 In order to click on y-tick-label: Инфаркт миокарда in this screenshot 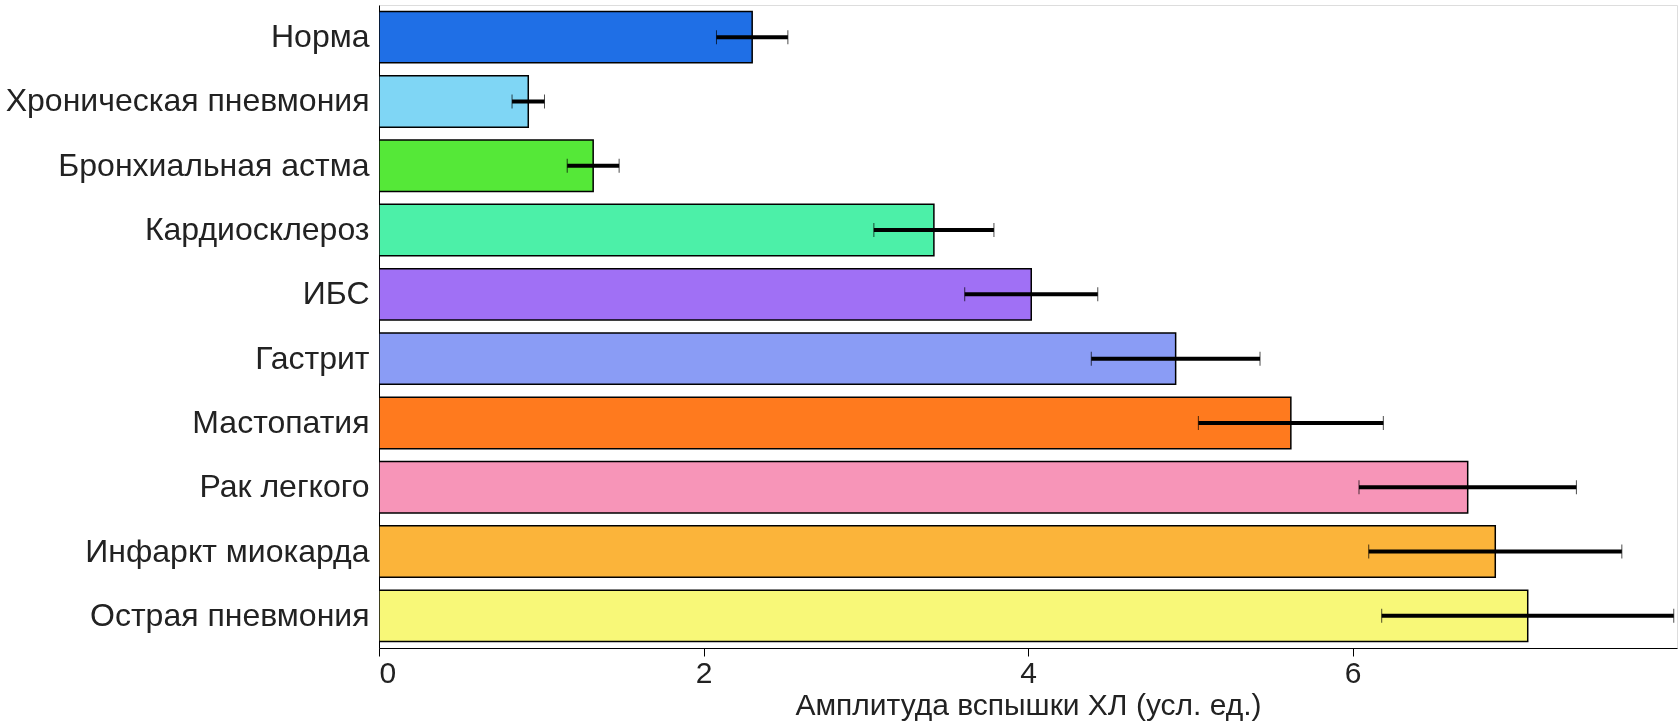, I will do `click(227, 550)`.